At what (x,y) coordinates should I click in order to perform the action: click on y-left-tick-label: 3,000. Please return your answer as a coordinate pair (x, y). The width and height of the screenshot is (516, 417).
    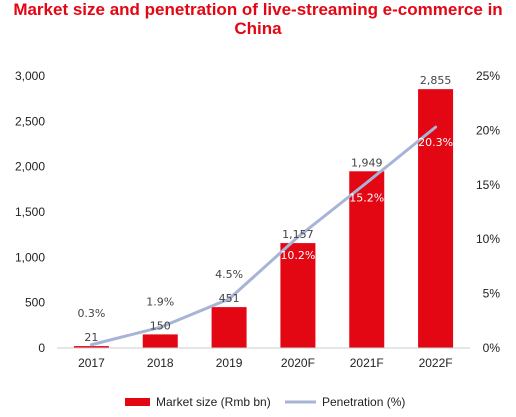
    Looking at the image, I should click on (30, 76).